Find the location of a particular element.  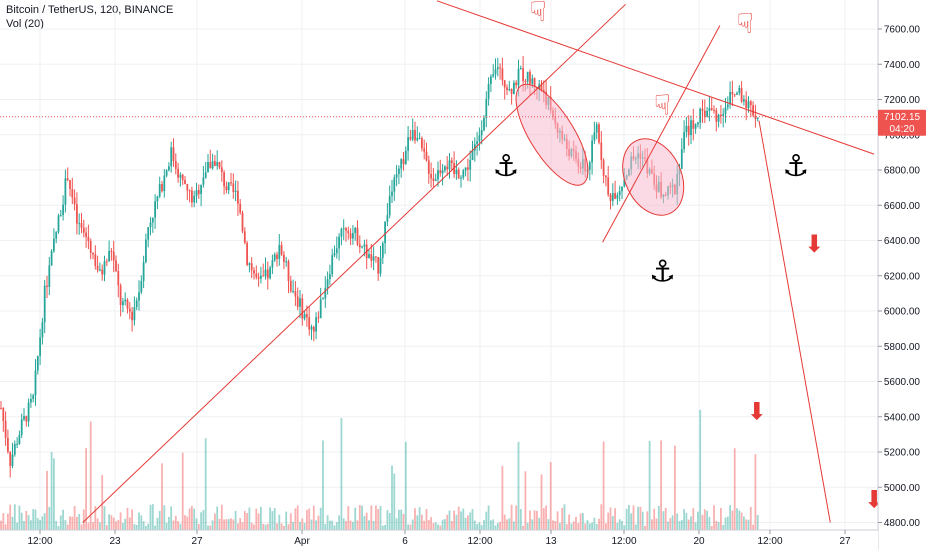

highlight-ellipse is located at coordinates (653, 177).